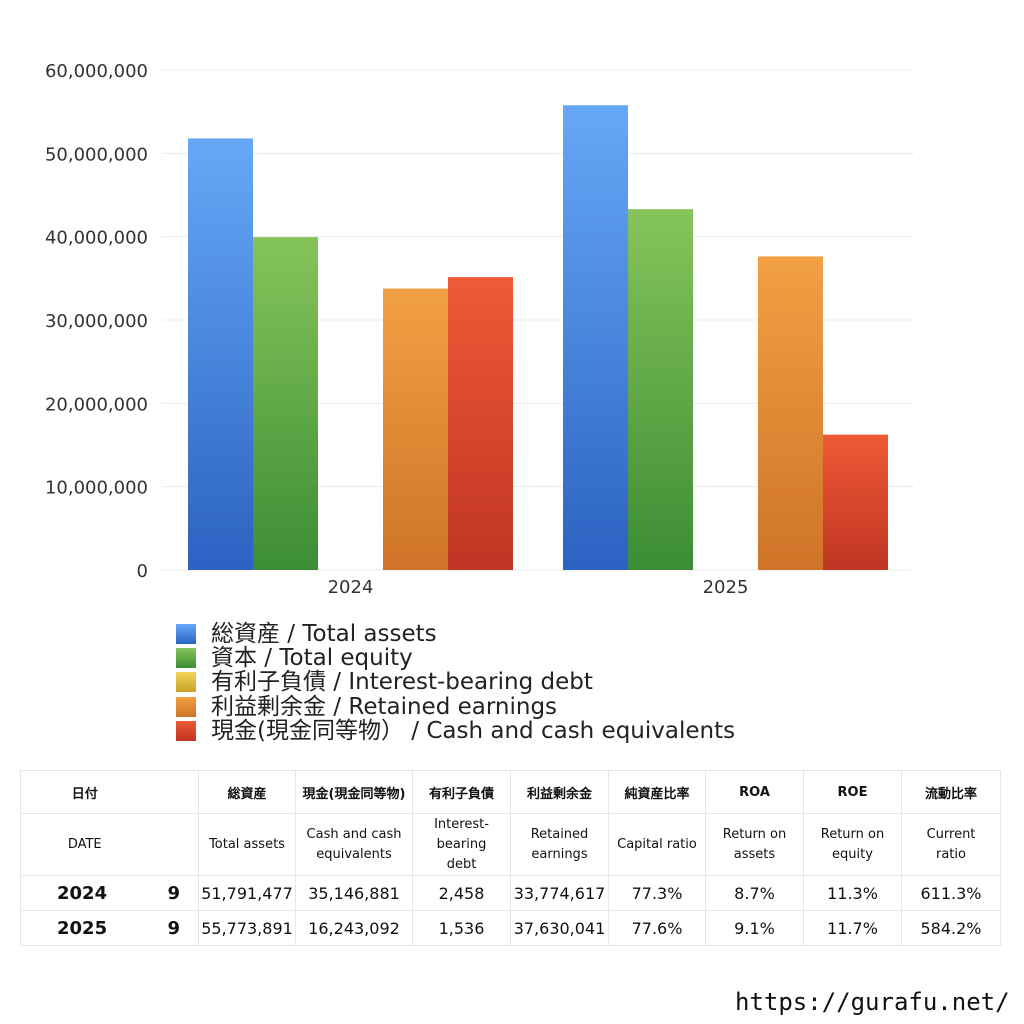 The height and width of the screenshot is (1024, 1024). Describe the element at coordinates (402, 682) in the screenshot. I see `legend-label: 有利子負債 / Interest-bearing debt` at that location.